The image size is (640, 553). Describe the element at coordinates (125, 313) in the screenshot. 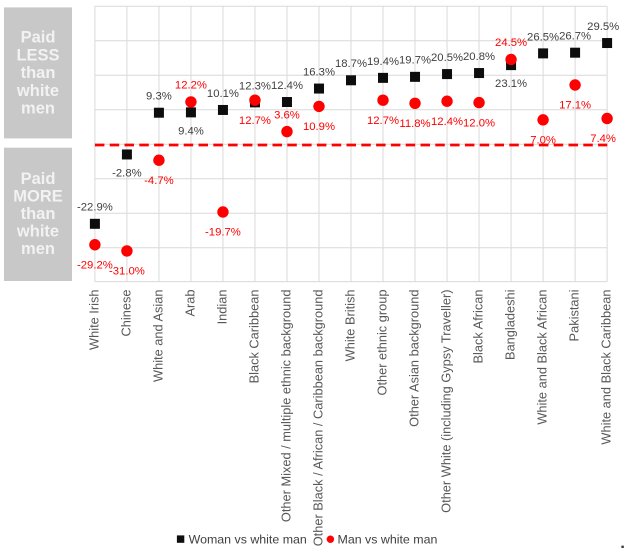

I see `svg-text: Chinese` at that location.